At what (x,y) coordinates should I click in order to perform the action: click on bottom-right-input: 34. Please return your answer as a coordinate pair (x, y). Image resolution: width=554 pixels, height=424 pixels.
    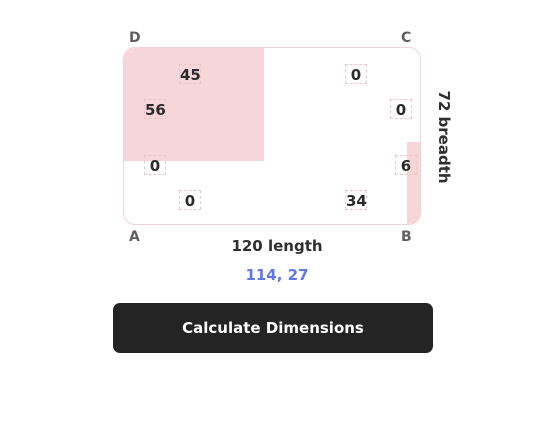
    Looking at the image, I should click on (356, 200).